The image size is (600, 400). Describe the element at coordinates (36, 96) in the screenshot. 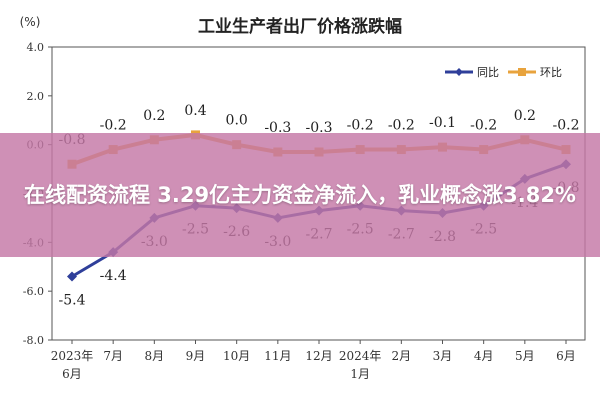

I see `y-tick-label: 2.0` at that location.